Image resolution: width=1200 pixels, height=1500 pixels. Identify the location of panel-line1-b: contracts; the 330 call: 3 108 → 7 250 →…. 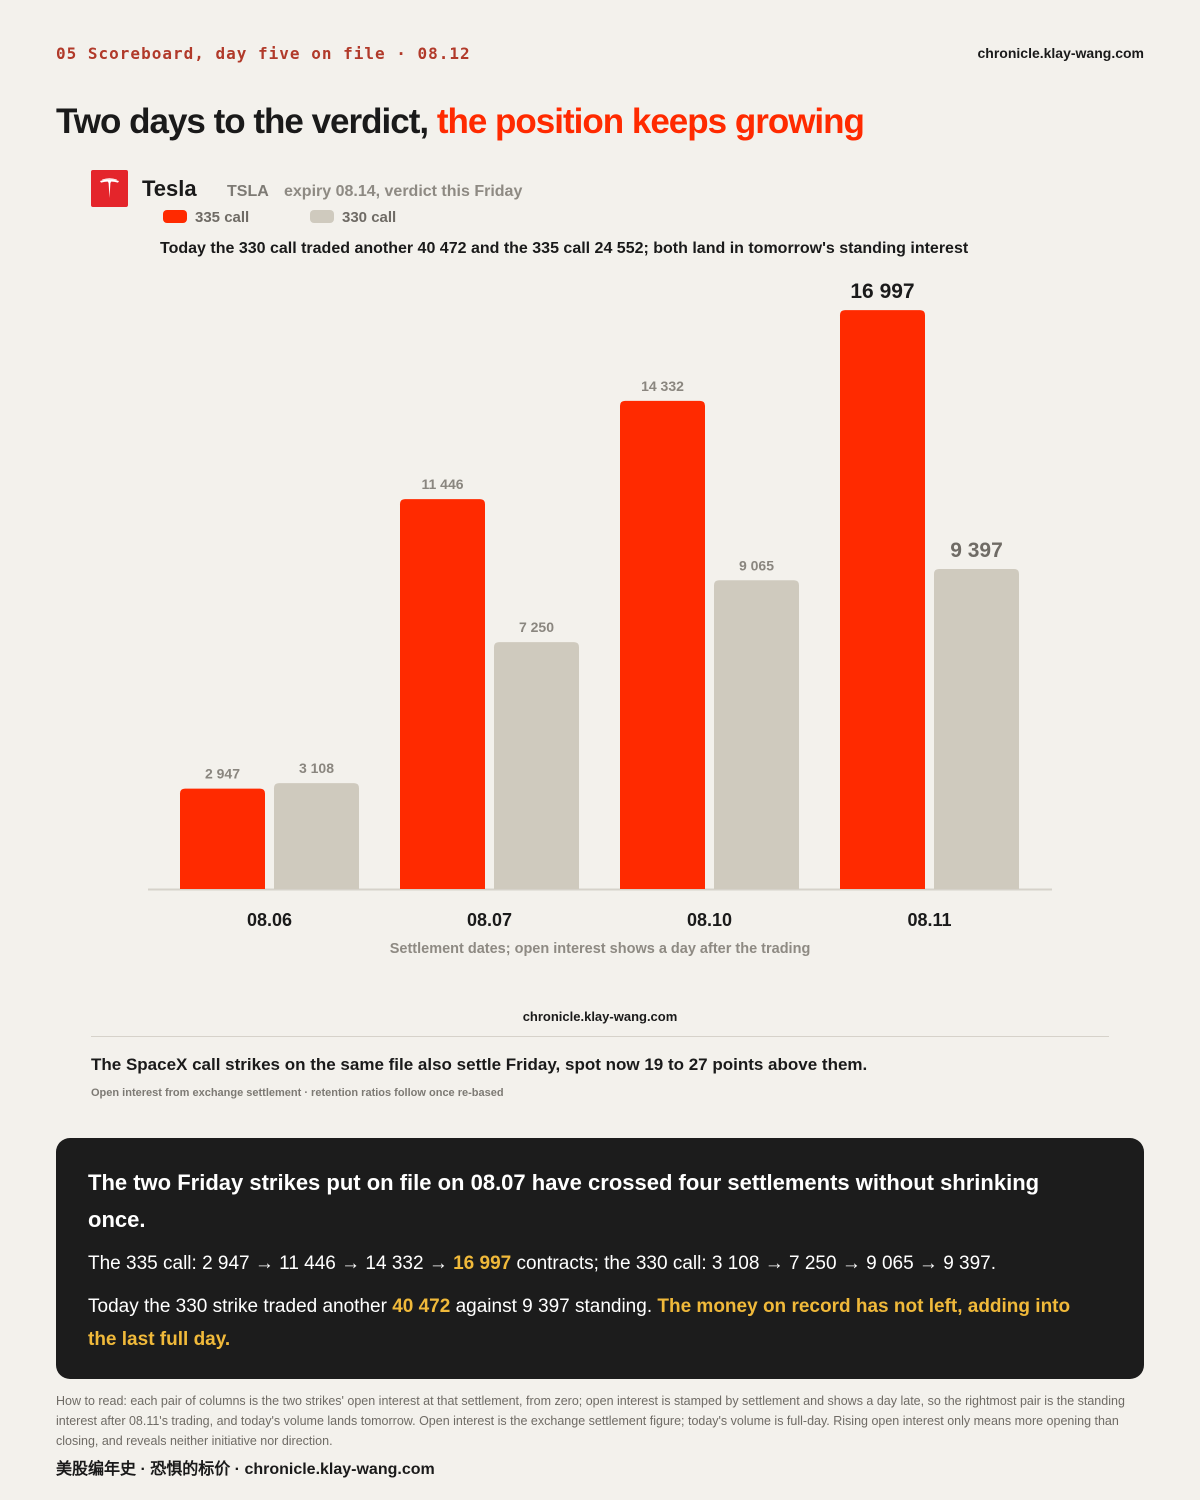
(754, 1263).